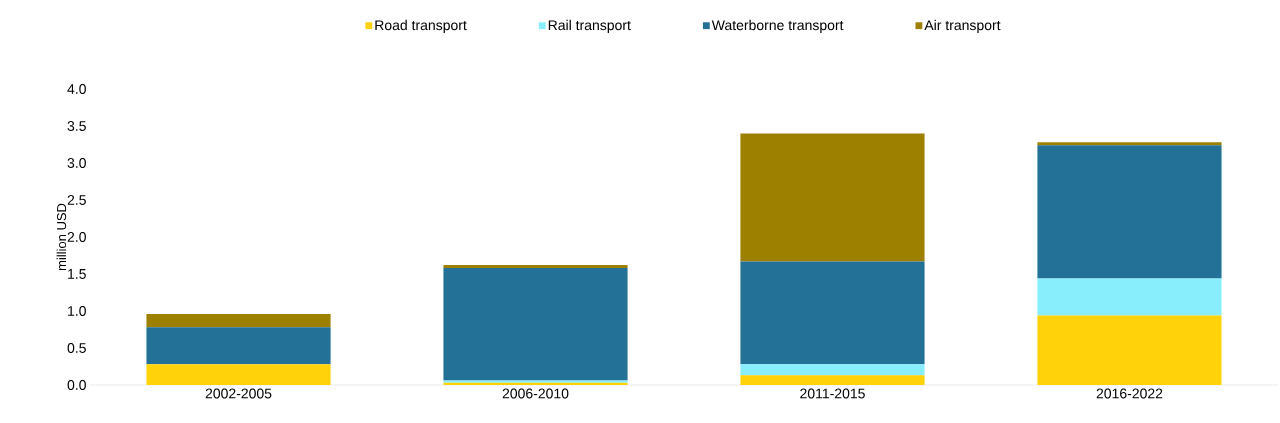 This screenshot has height=423, width=1280. What do you see at coordinates (76, 163) in the screenshot?
I see `y-tick-label: 3.0` at bounding box center [76, 163].